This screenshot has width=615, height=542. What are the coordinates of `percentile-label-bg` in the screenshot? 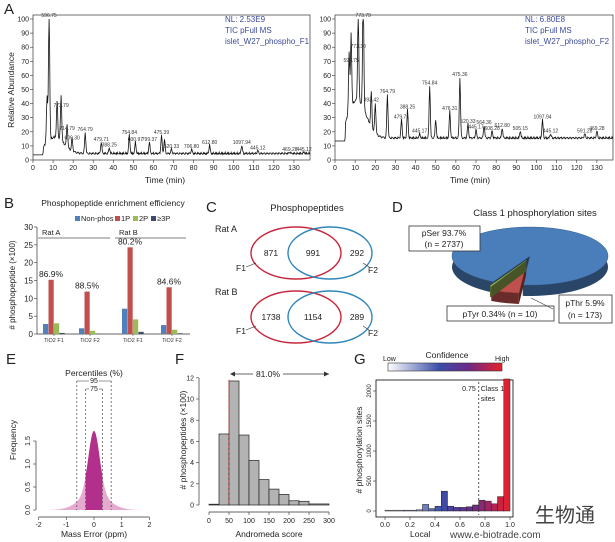 It's located at (94, 388).